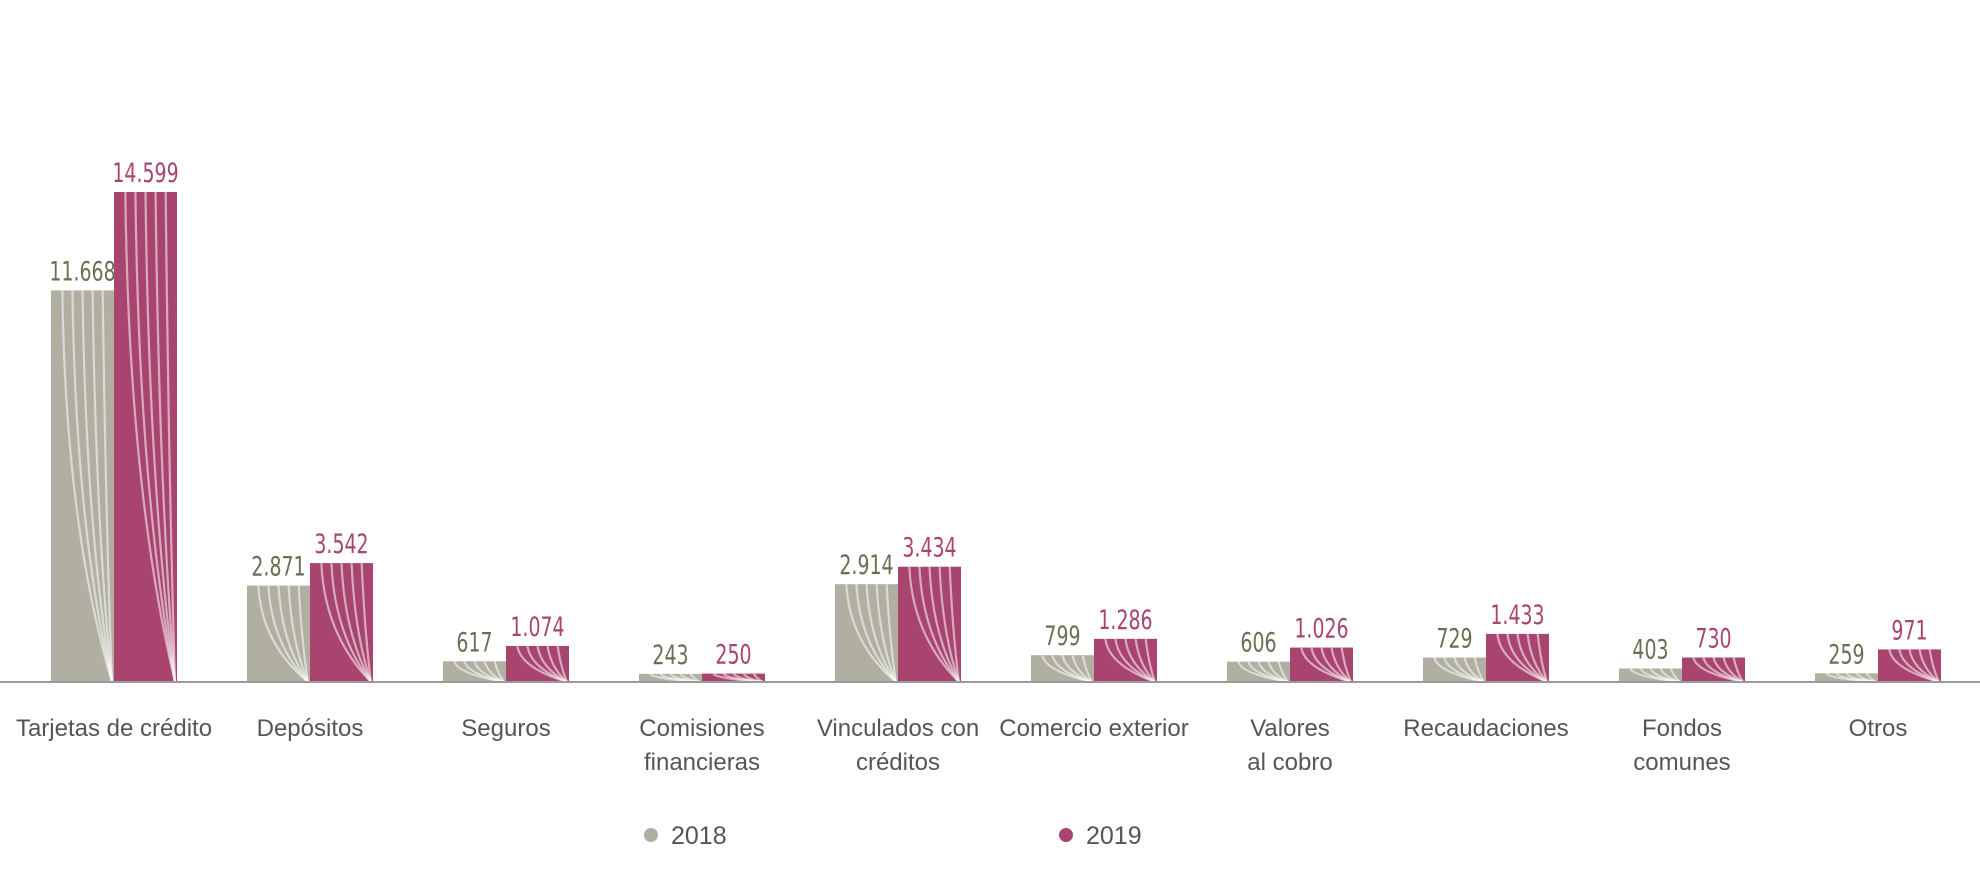 The image size is (1980, 879). I want to click on legend-item-2019: 2019, so click(1100, 836).